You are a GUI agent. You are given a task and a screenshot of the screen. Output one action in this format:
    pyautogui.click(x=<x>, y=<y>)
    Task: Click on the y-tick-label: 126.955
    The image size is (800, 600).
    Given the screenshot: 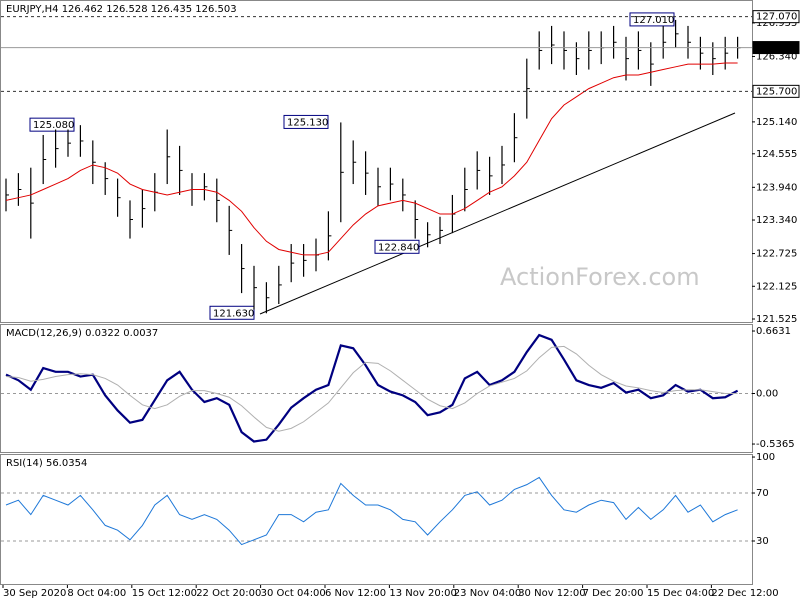 What is the action you would take?
    pyautogui.click(x=776, y=23)
    